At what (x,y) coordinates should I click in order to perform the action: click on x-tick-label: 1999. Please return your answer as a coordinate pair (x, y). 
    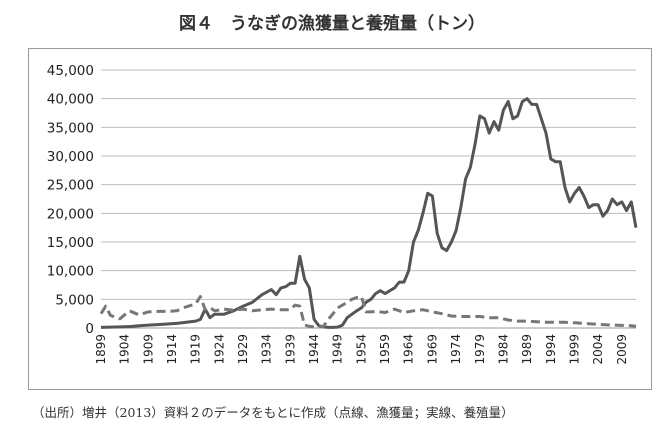
    Looking at the image, I should click on (574, 349).